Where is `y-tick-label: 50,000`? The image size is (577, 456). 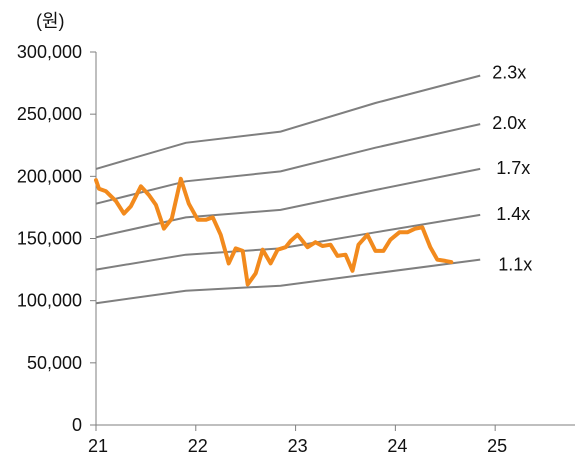 y-tick-label: 50,000 is located at coordinates (54, 363).